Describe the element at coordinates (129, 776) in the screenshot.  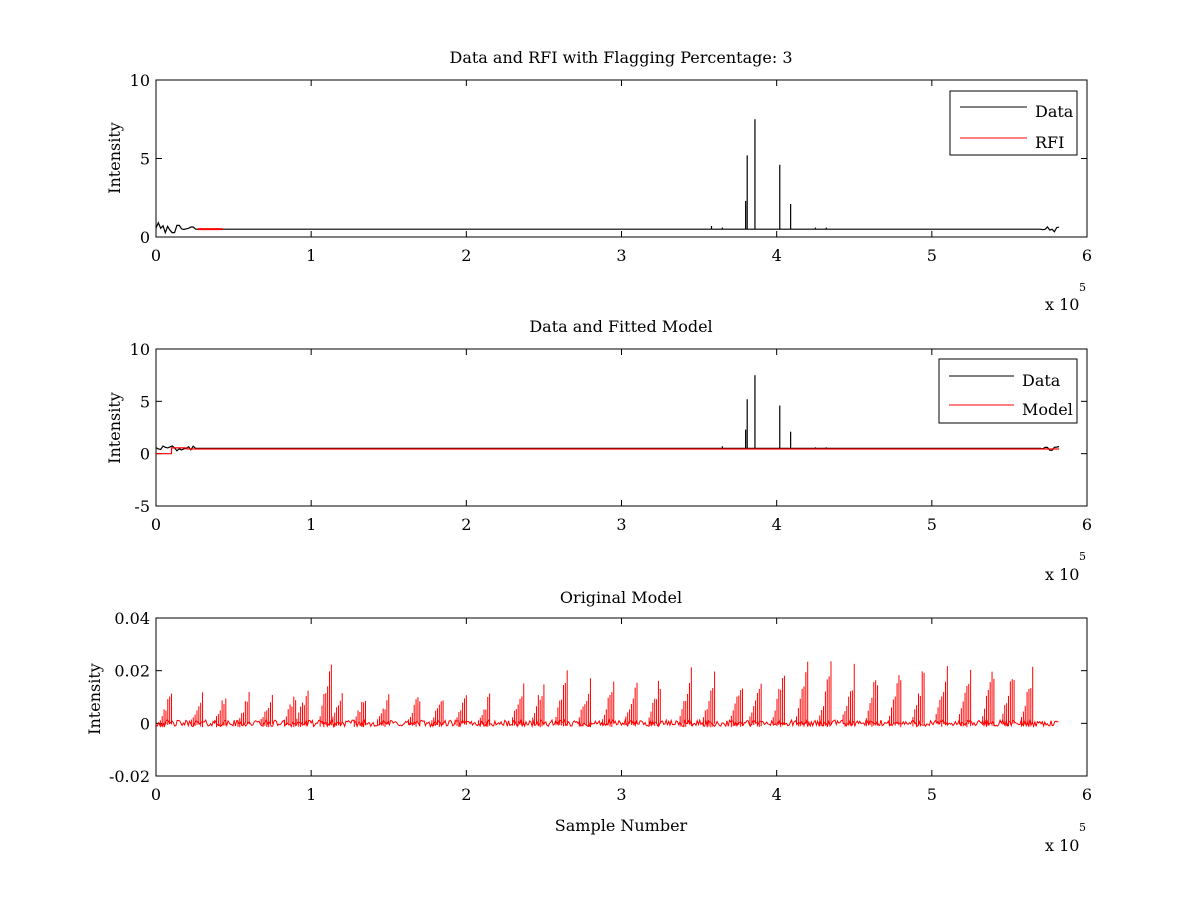
I see `y-tick-label: -0.02` at that location.